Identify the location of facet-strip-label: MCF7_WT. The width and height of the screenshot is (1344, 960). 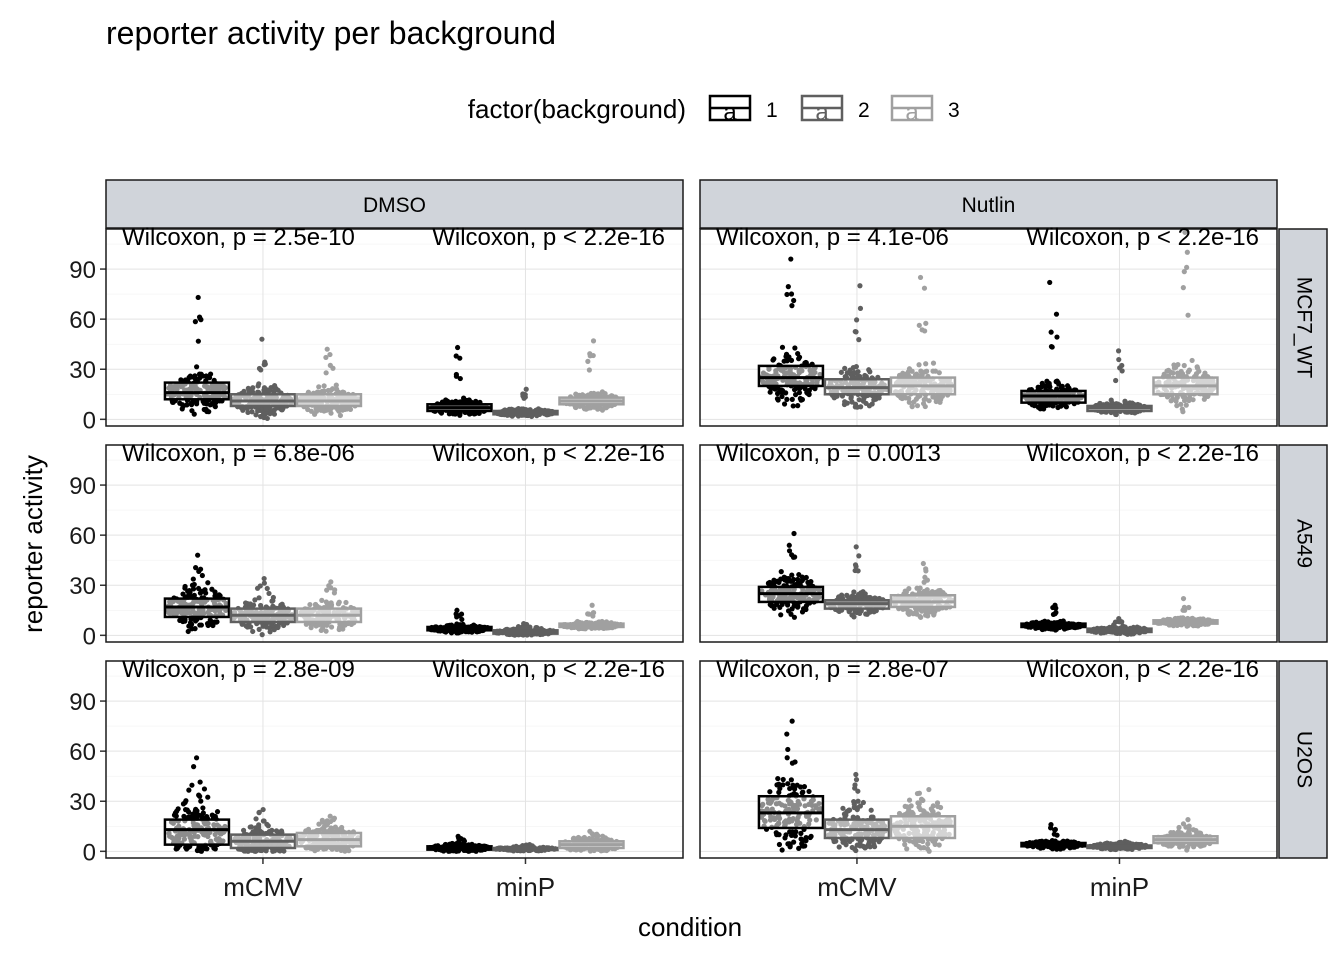
(1303, 328).